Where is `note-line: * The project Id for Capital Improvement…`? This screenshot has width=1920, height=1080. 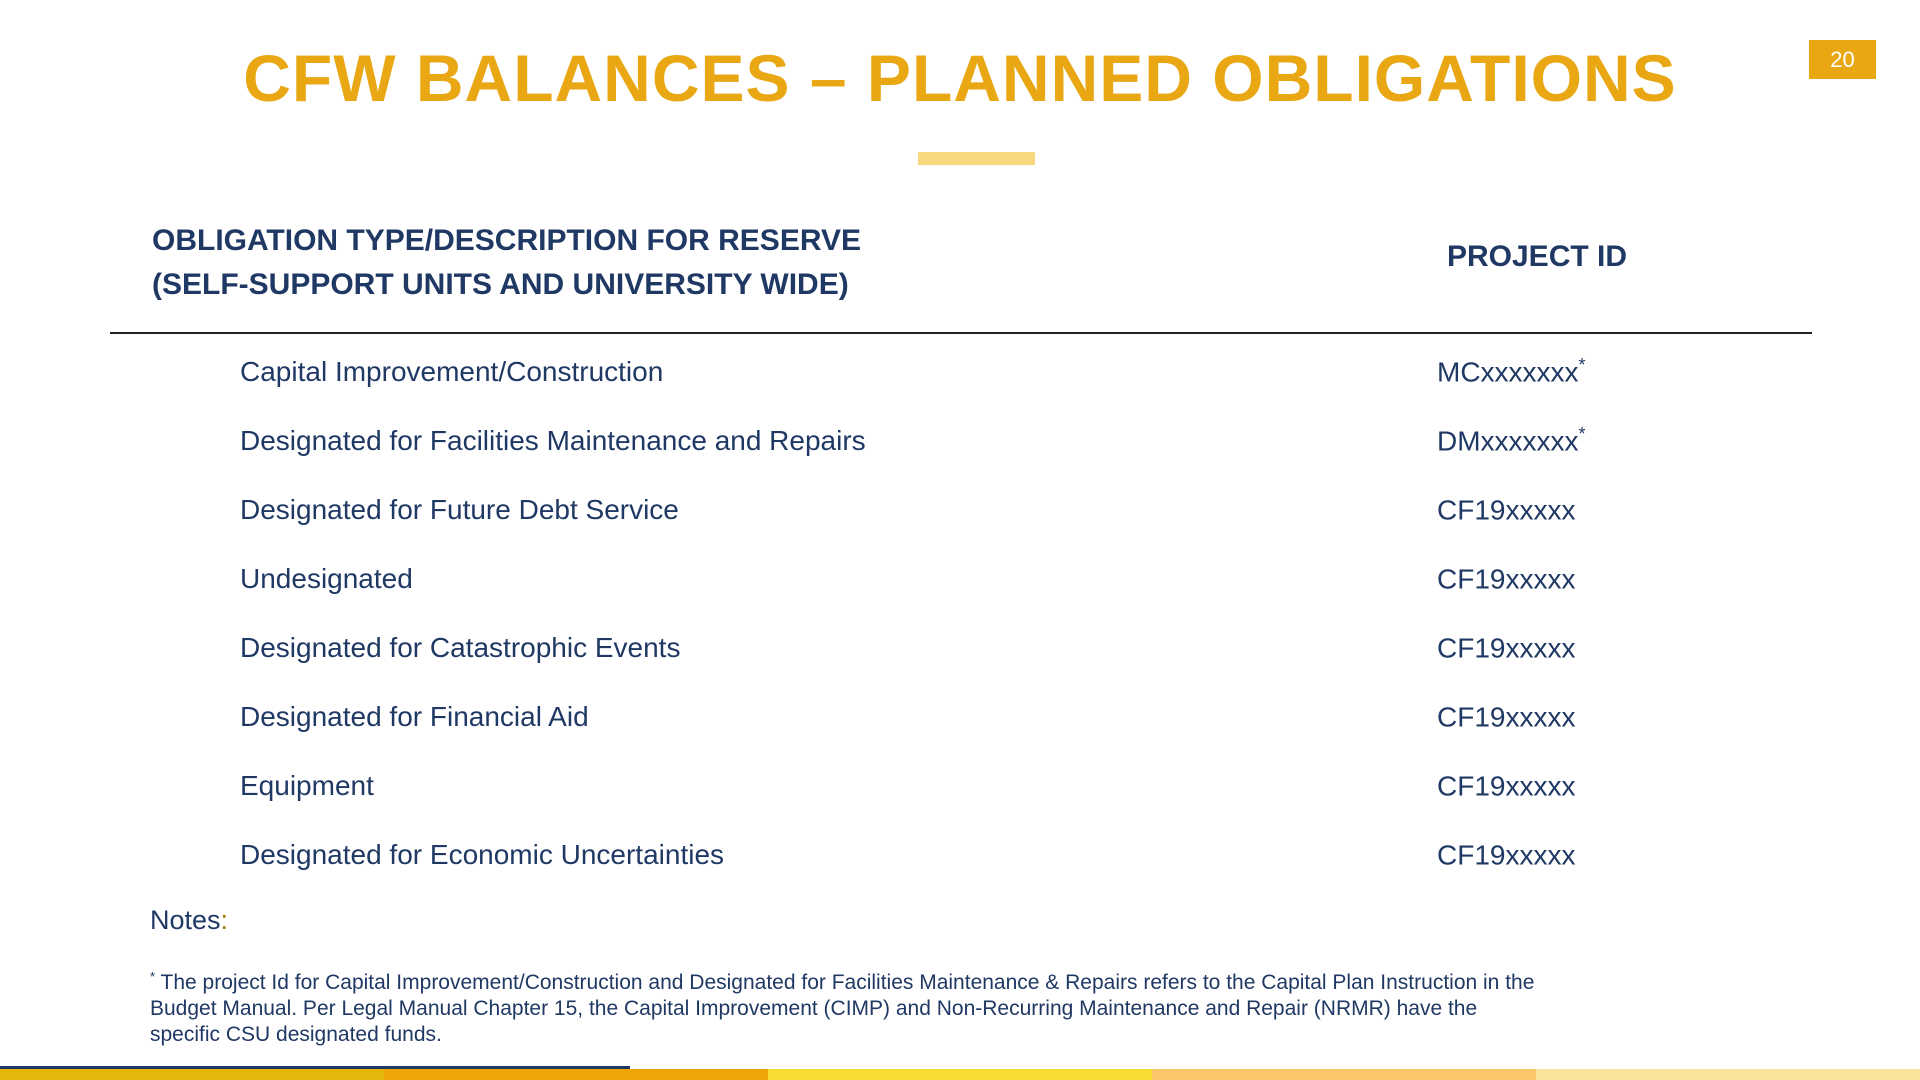 note-line: * The project Id for Capital Improvement… is located at coordinates (842, 980).